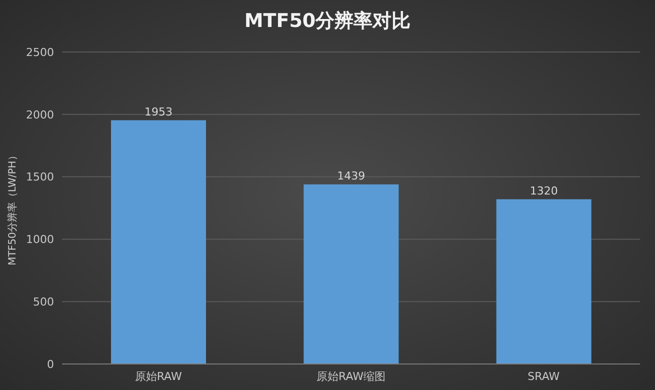 This screenshot has width=655, height=390. Describe the element at coordinates (40, 115) in the screenshot. I see `y-tick-label: 2000` at that location.